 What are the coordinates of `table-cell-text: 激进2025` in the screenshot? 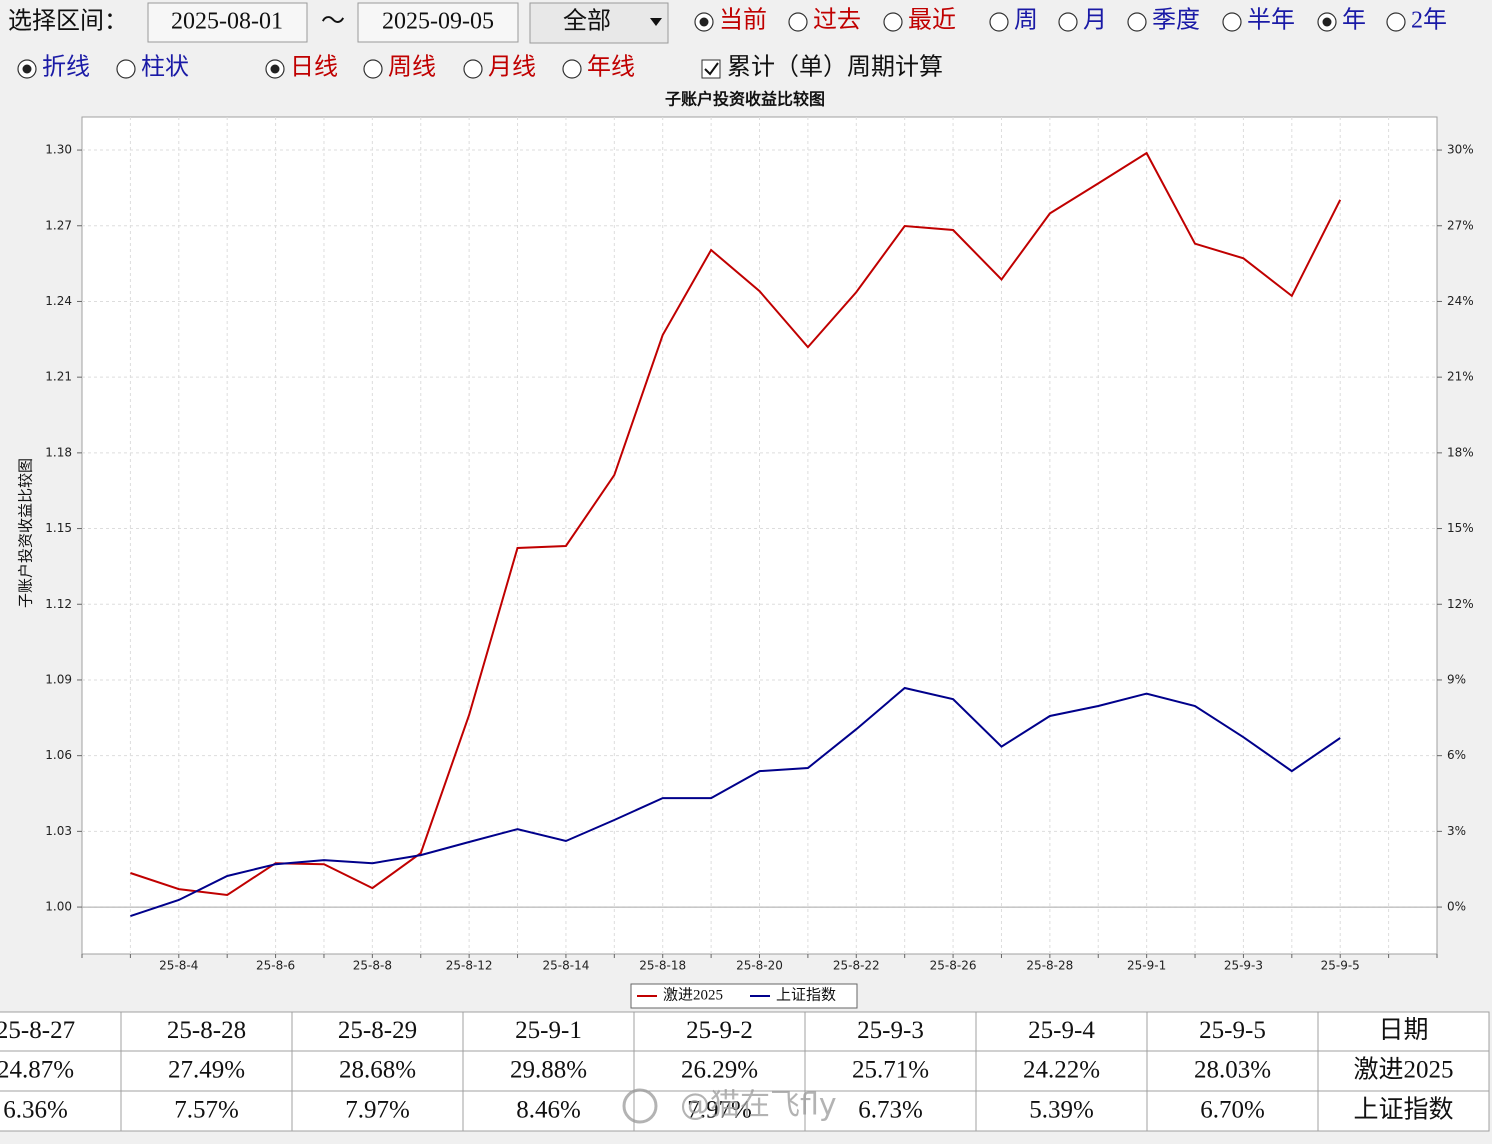 It's located at (1403, 1070).